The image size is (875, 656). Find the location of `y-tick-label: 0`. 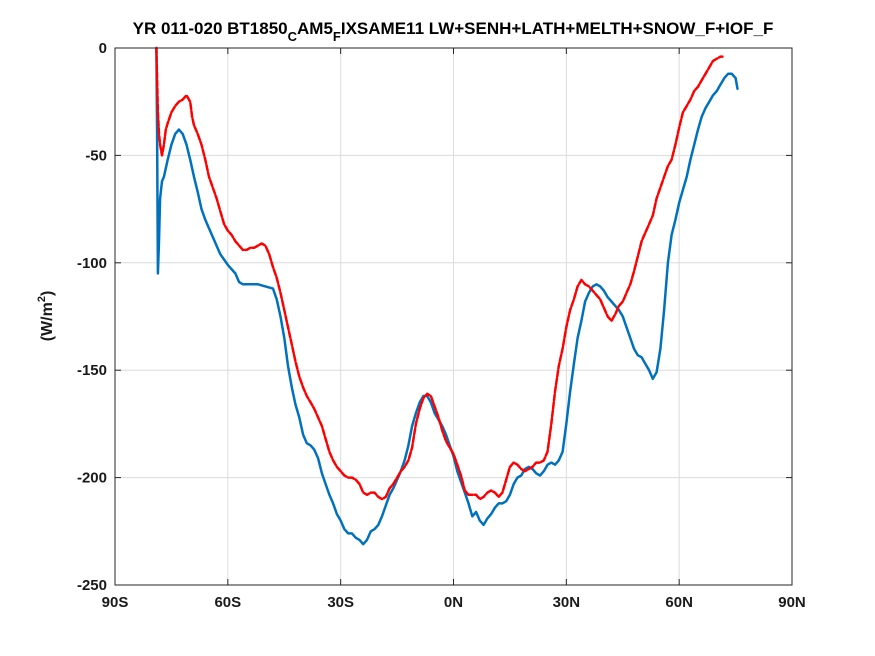

y-tick-label: 0 is located at coordinates (103, 48).